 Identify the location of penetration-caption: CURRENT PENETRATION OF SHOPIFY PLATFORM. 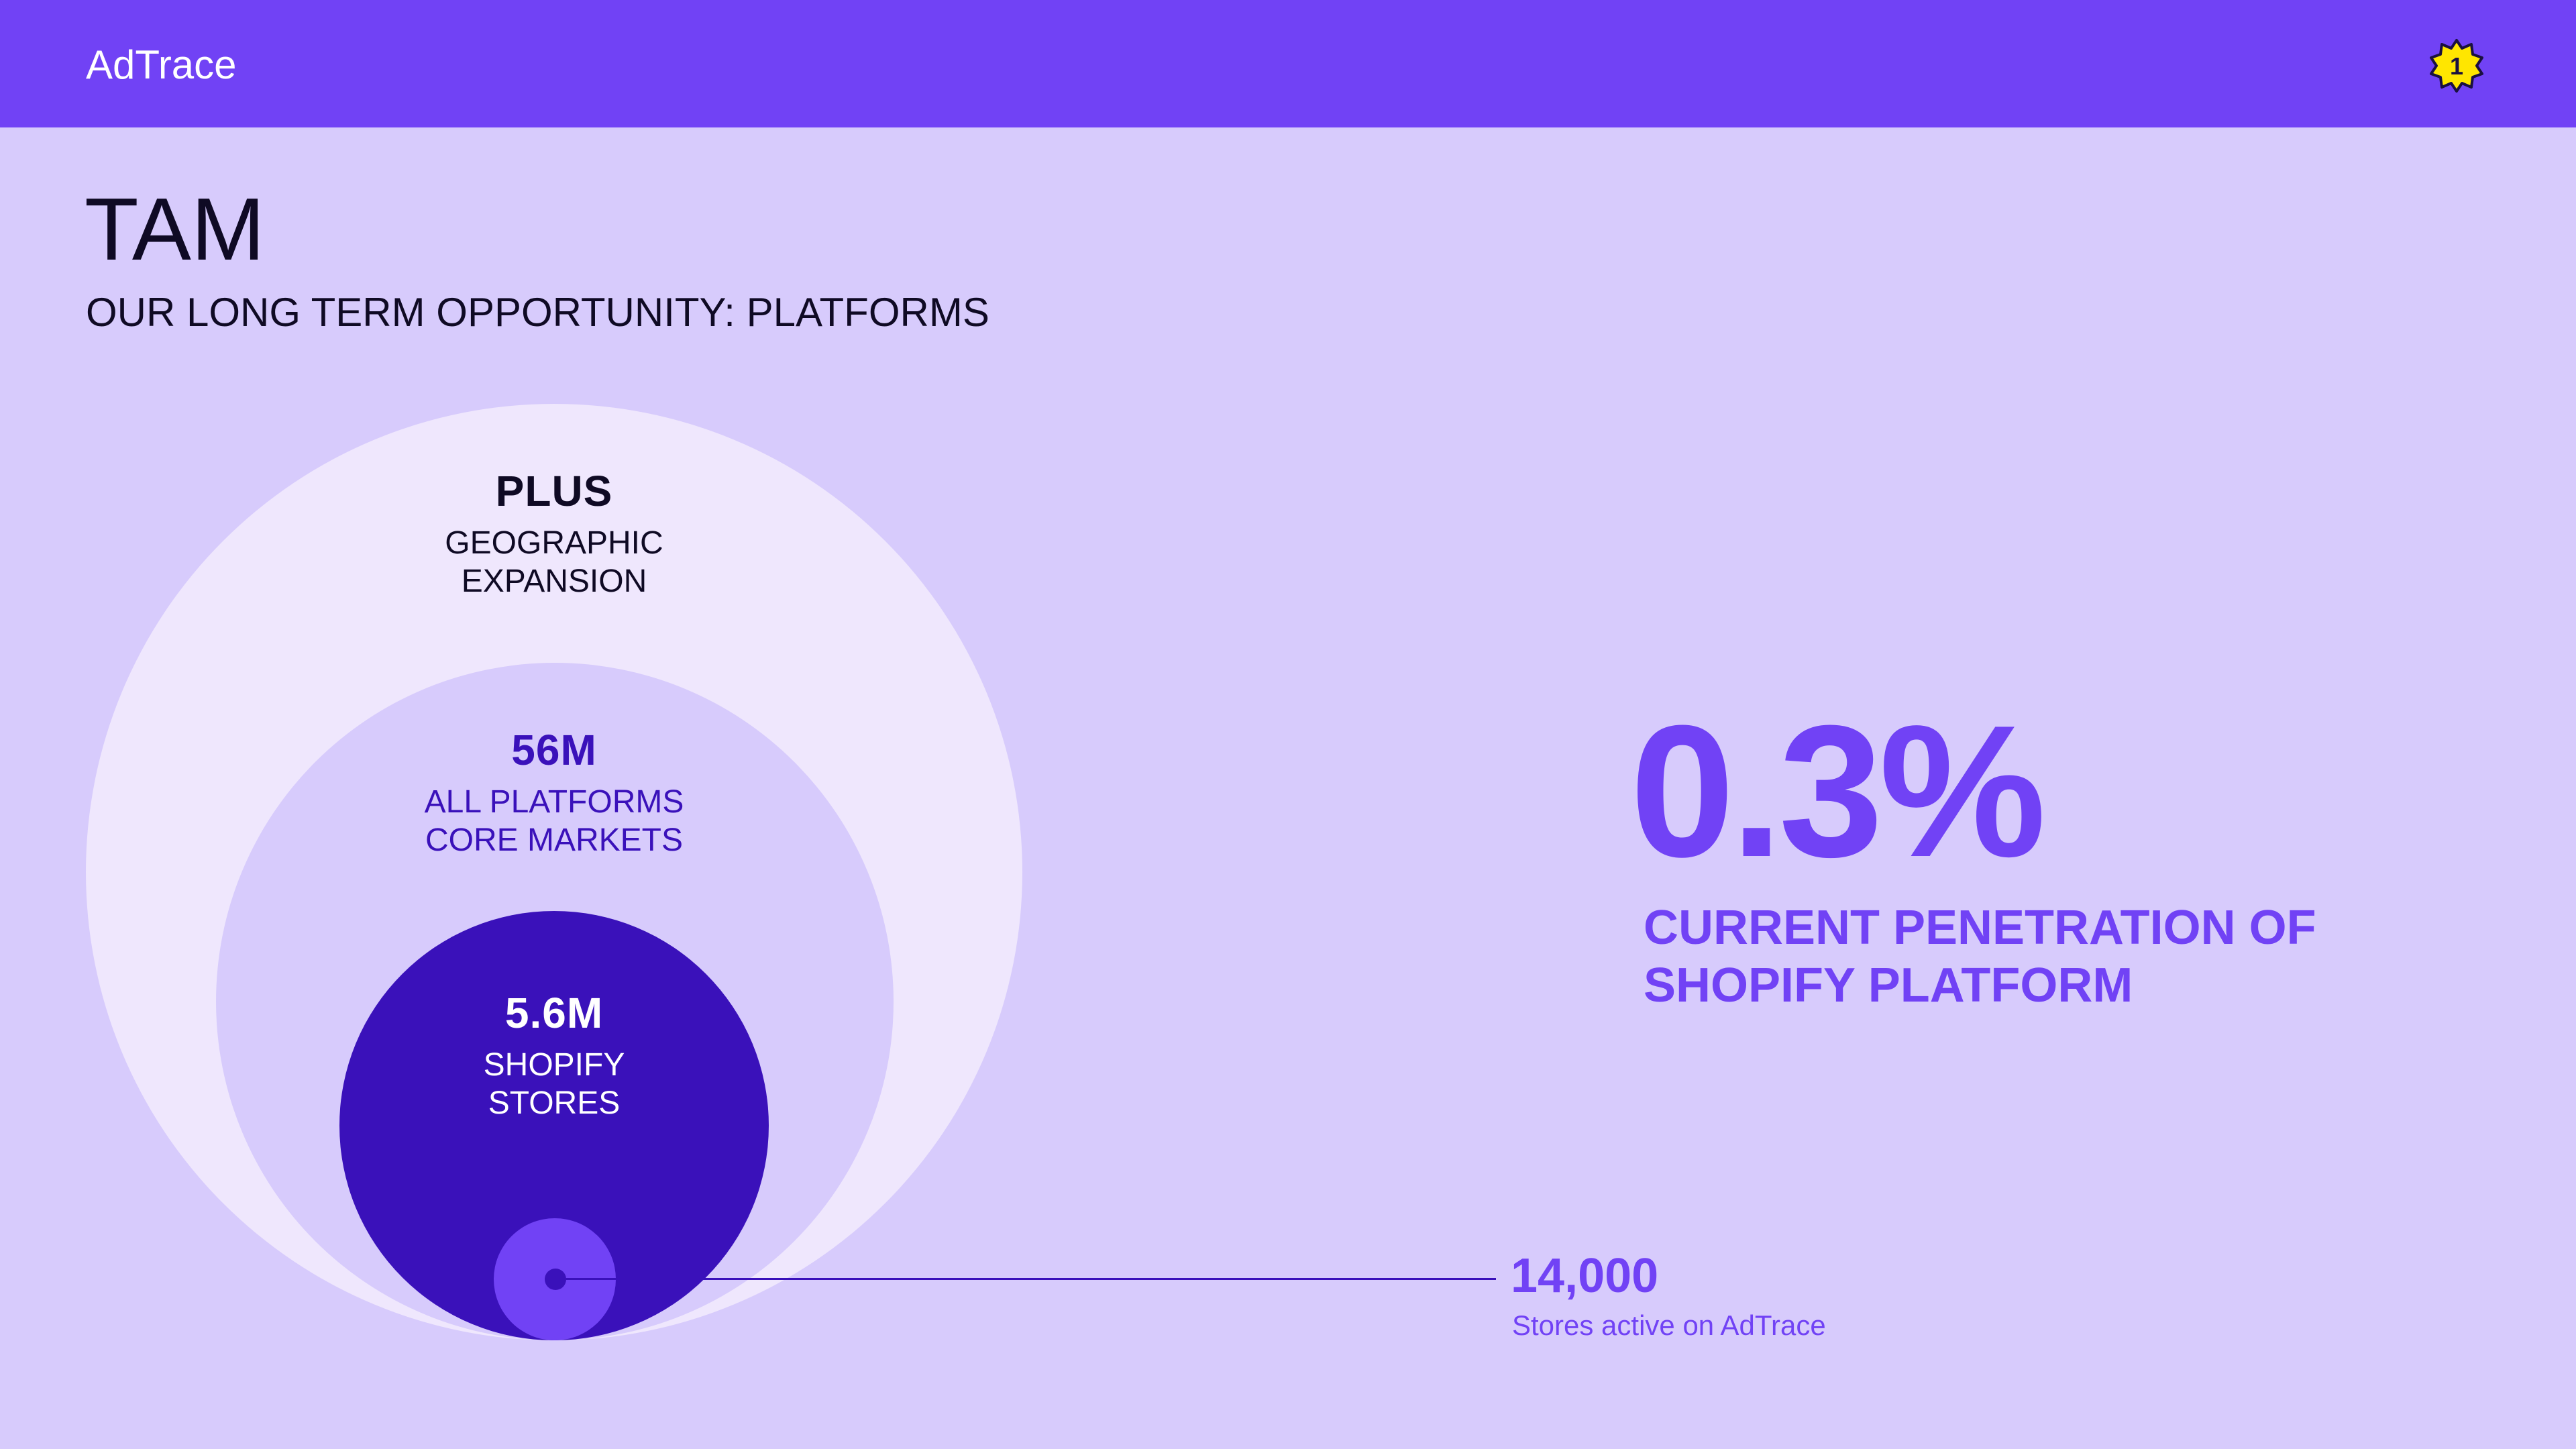
(1980, 957).